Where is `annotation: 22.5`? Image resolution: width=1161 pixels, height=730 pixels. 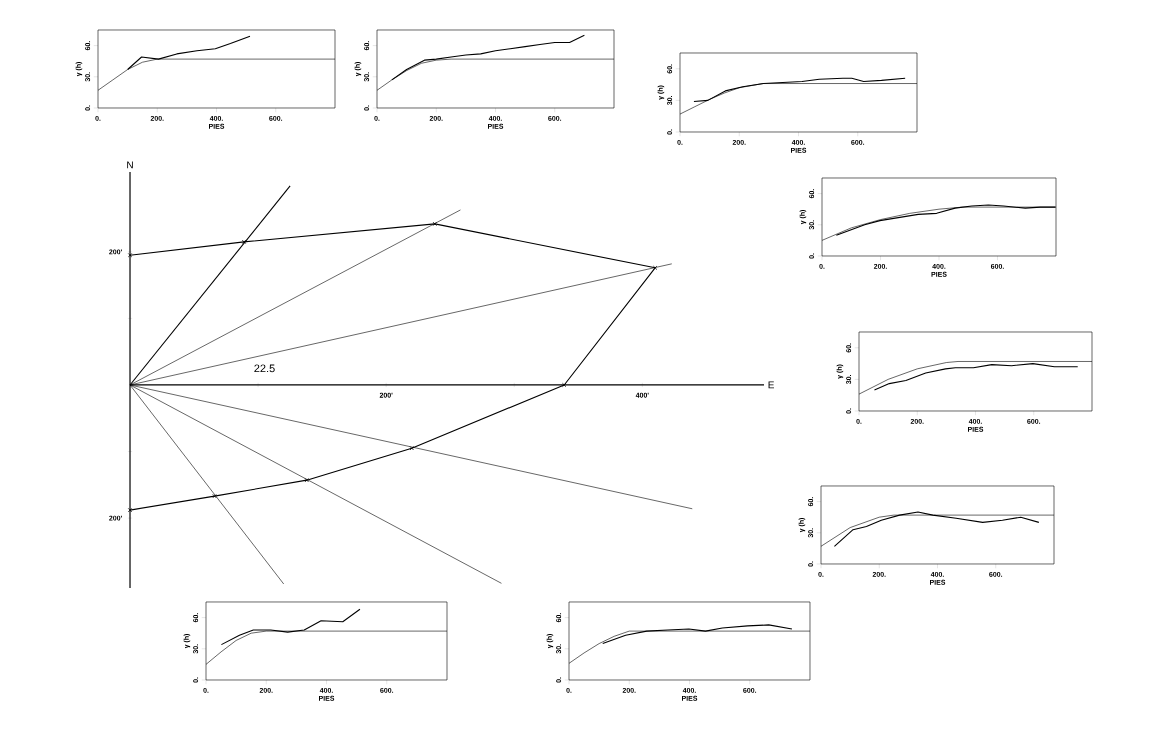
annotation: 22.5 is located at coordinates (264, 368).